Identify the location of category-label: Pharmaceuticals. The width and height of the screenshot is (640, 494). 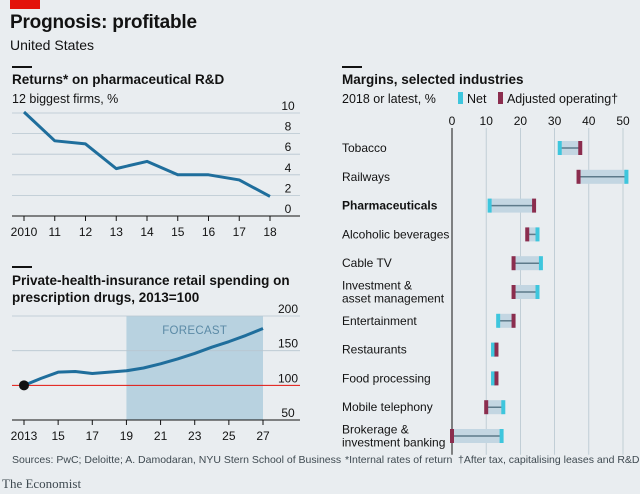
(390, 206).